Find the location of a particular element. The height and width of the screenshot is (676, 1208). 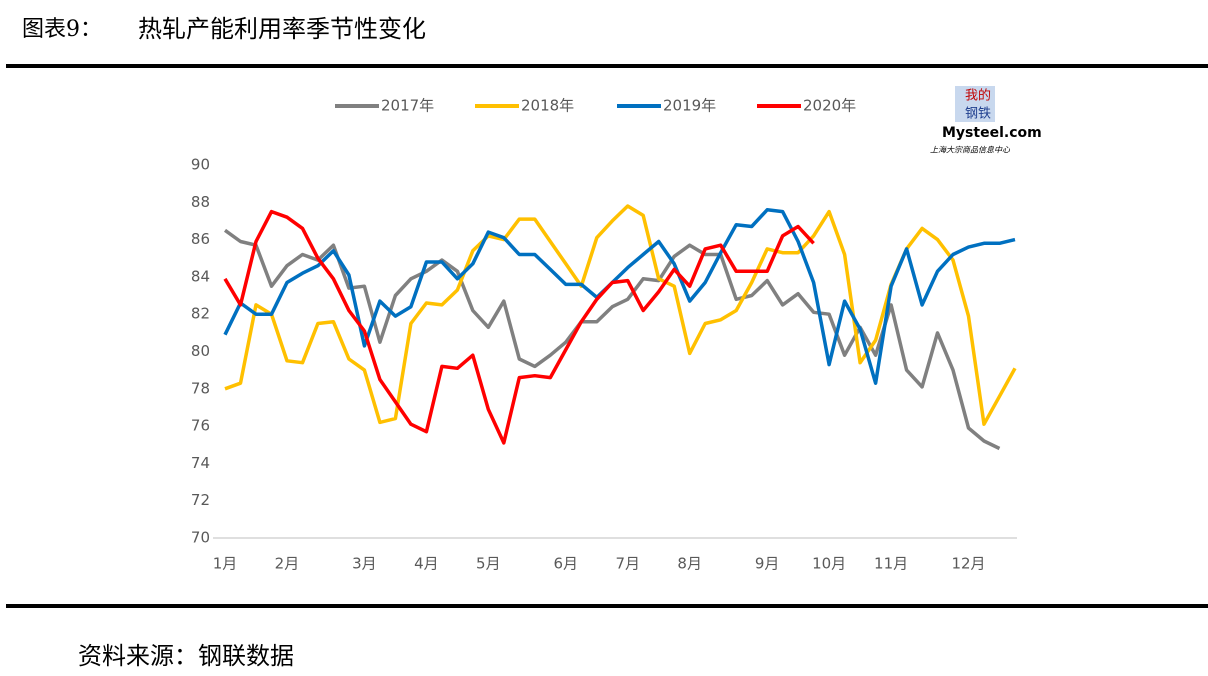

x-tick-label: 11月 is located at coordinates (891, 564).